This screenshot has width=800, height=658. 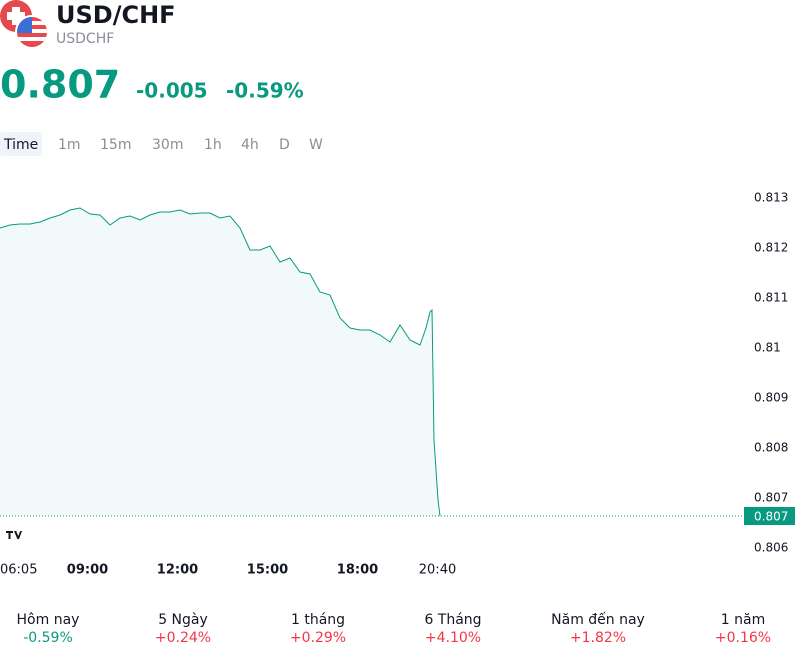 I want to click on logo-bg, so click(x=13, y=536).